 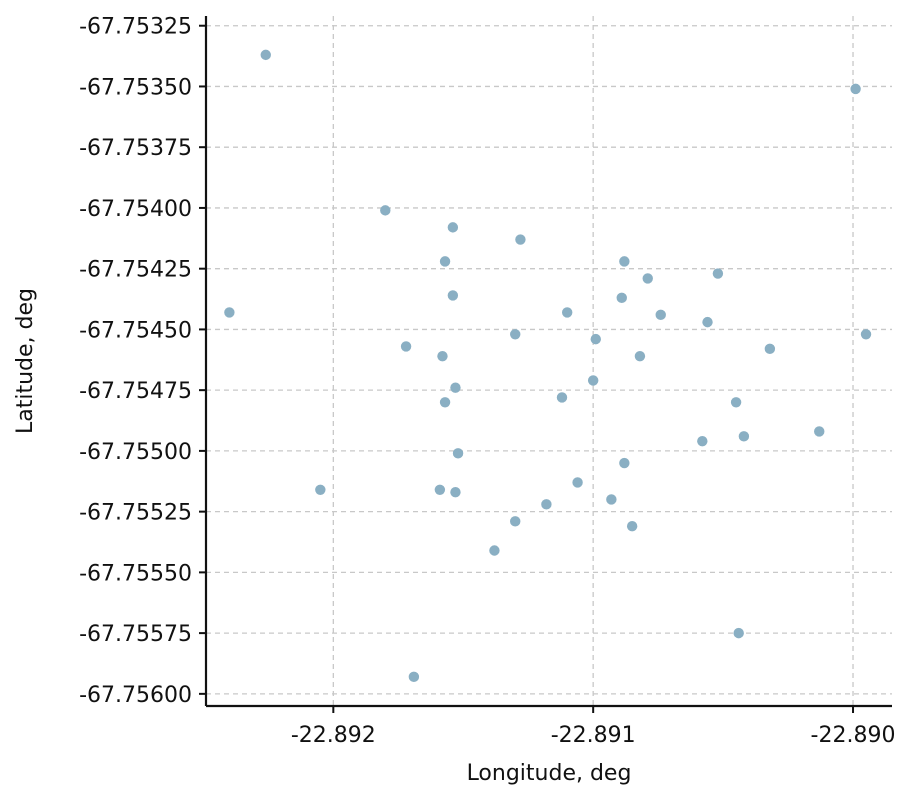 What do you see at coordinates (135, 391) in the screenshot?
I see `y-tick-label: -67.75475` at bounding box center [135, 391].